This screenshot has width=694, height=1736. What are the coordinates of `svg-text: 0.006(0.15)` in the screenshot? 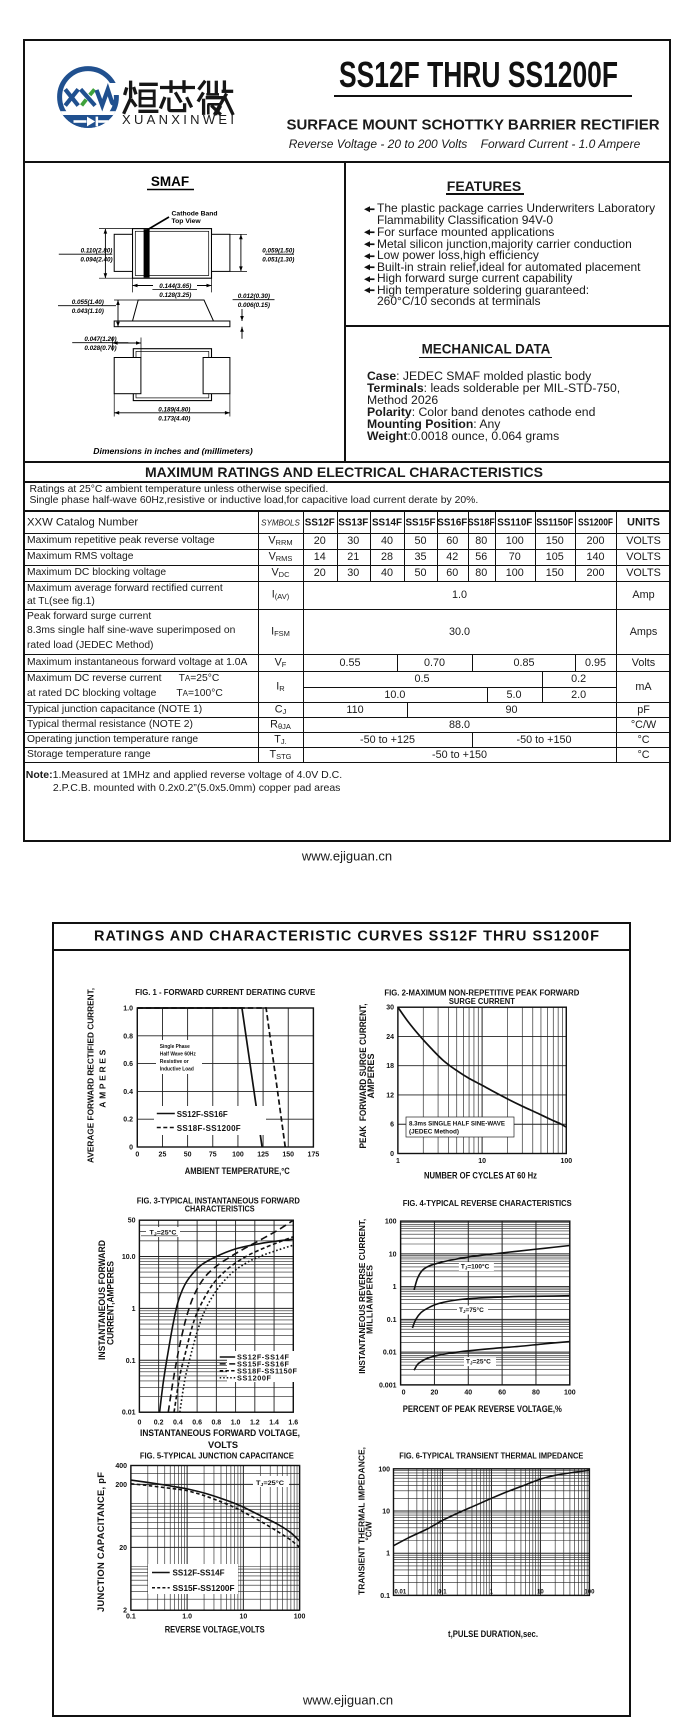 It's located at (254, 305).